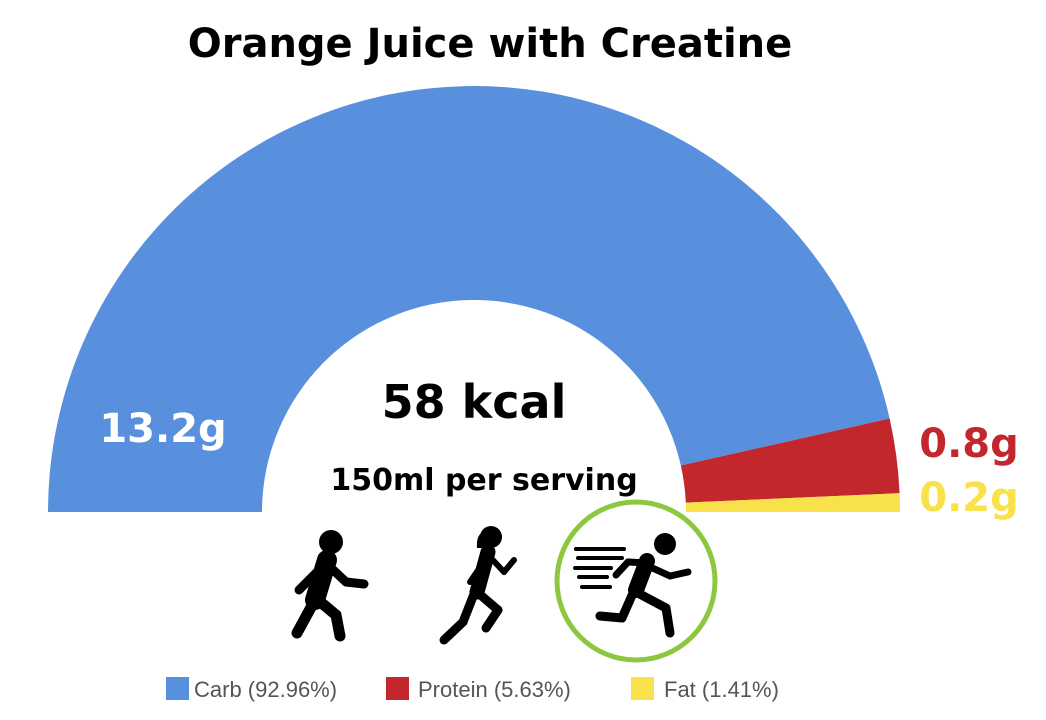 This screenshot has height=720, width=1046. I want to click on fat-value-label: 0.2g, so click(969, 498).